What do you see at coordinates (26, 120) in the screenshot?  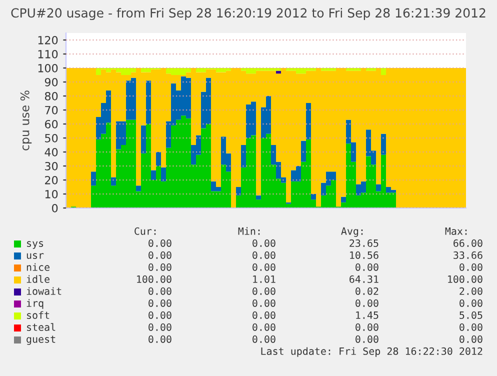 I see `y-axis-title: cpu use %` at bounding box center [26, 120].